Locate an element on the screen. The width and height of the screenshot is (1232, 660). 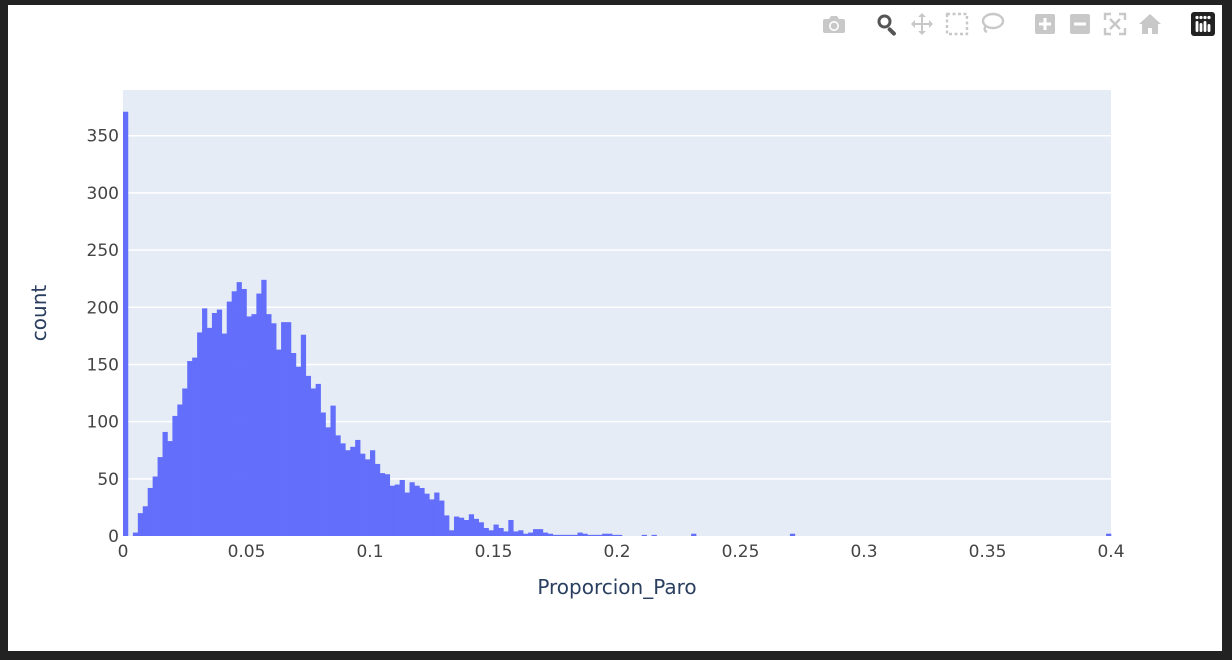
box-select-button is located at coordinates (956, 24).